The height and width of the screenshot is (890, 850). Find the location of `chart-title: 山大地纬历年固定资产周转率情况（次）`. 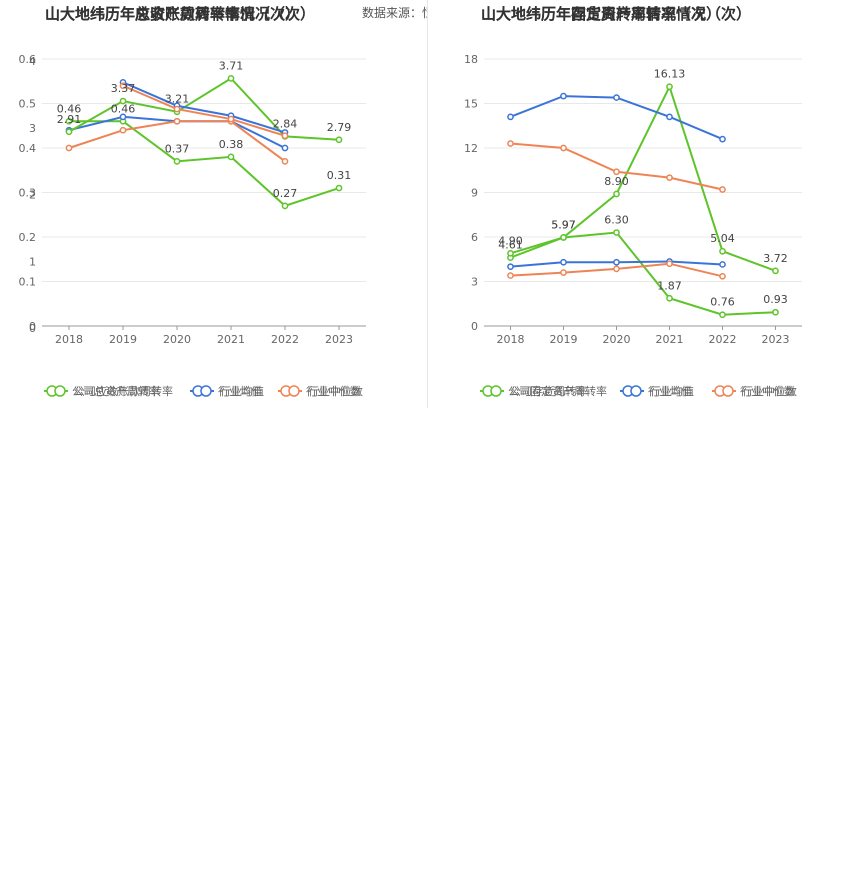

chart-title: 山大地纬历年固定资产周转率情况（次） is located at coordinates (616, 14).